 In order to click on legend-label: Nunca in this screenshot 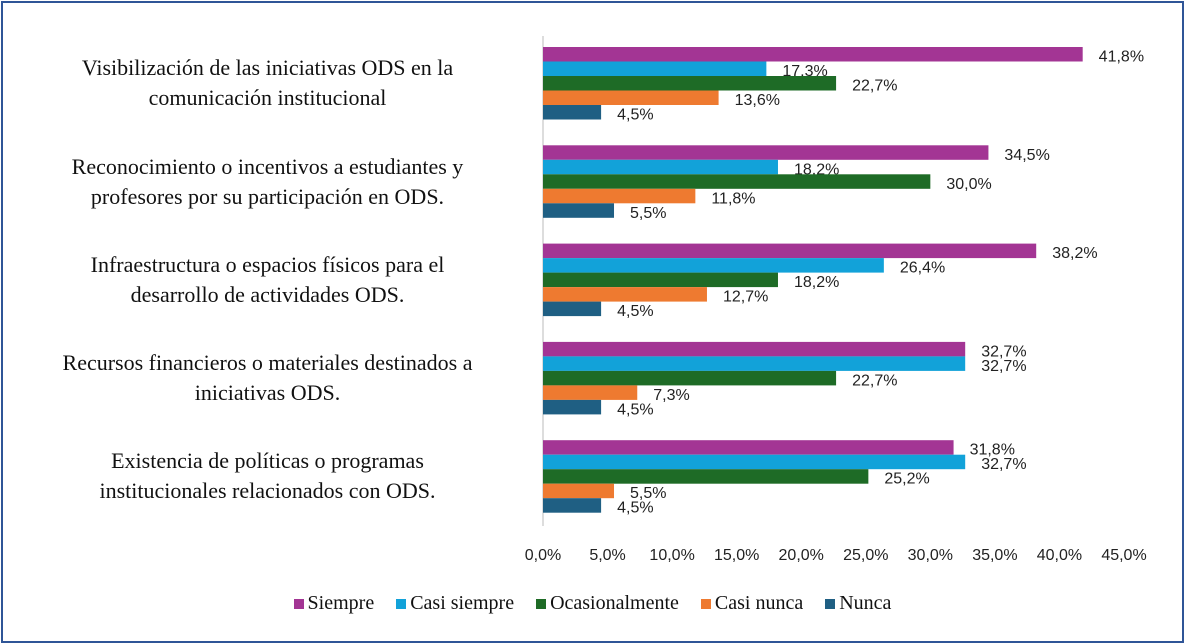, I will do `click(865, 603)`.